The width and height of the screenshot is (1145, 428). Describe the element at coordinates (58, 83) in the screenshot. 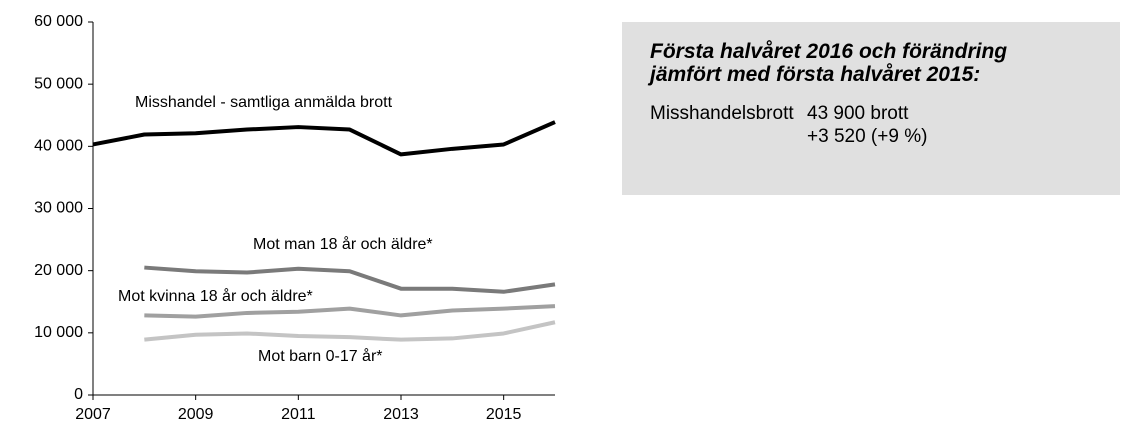

I see `y-tick-label: 50 000` at that location.